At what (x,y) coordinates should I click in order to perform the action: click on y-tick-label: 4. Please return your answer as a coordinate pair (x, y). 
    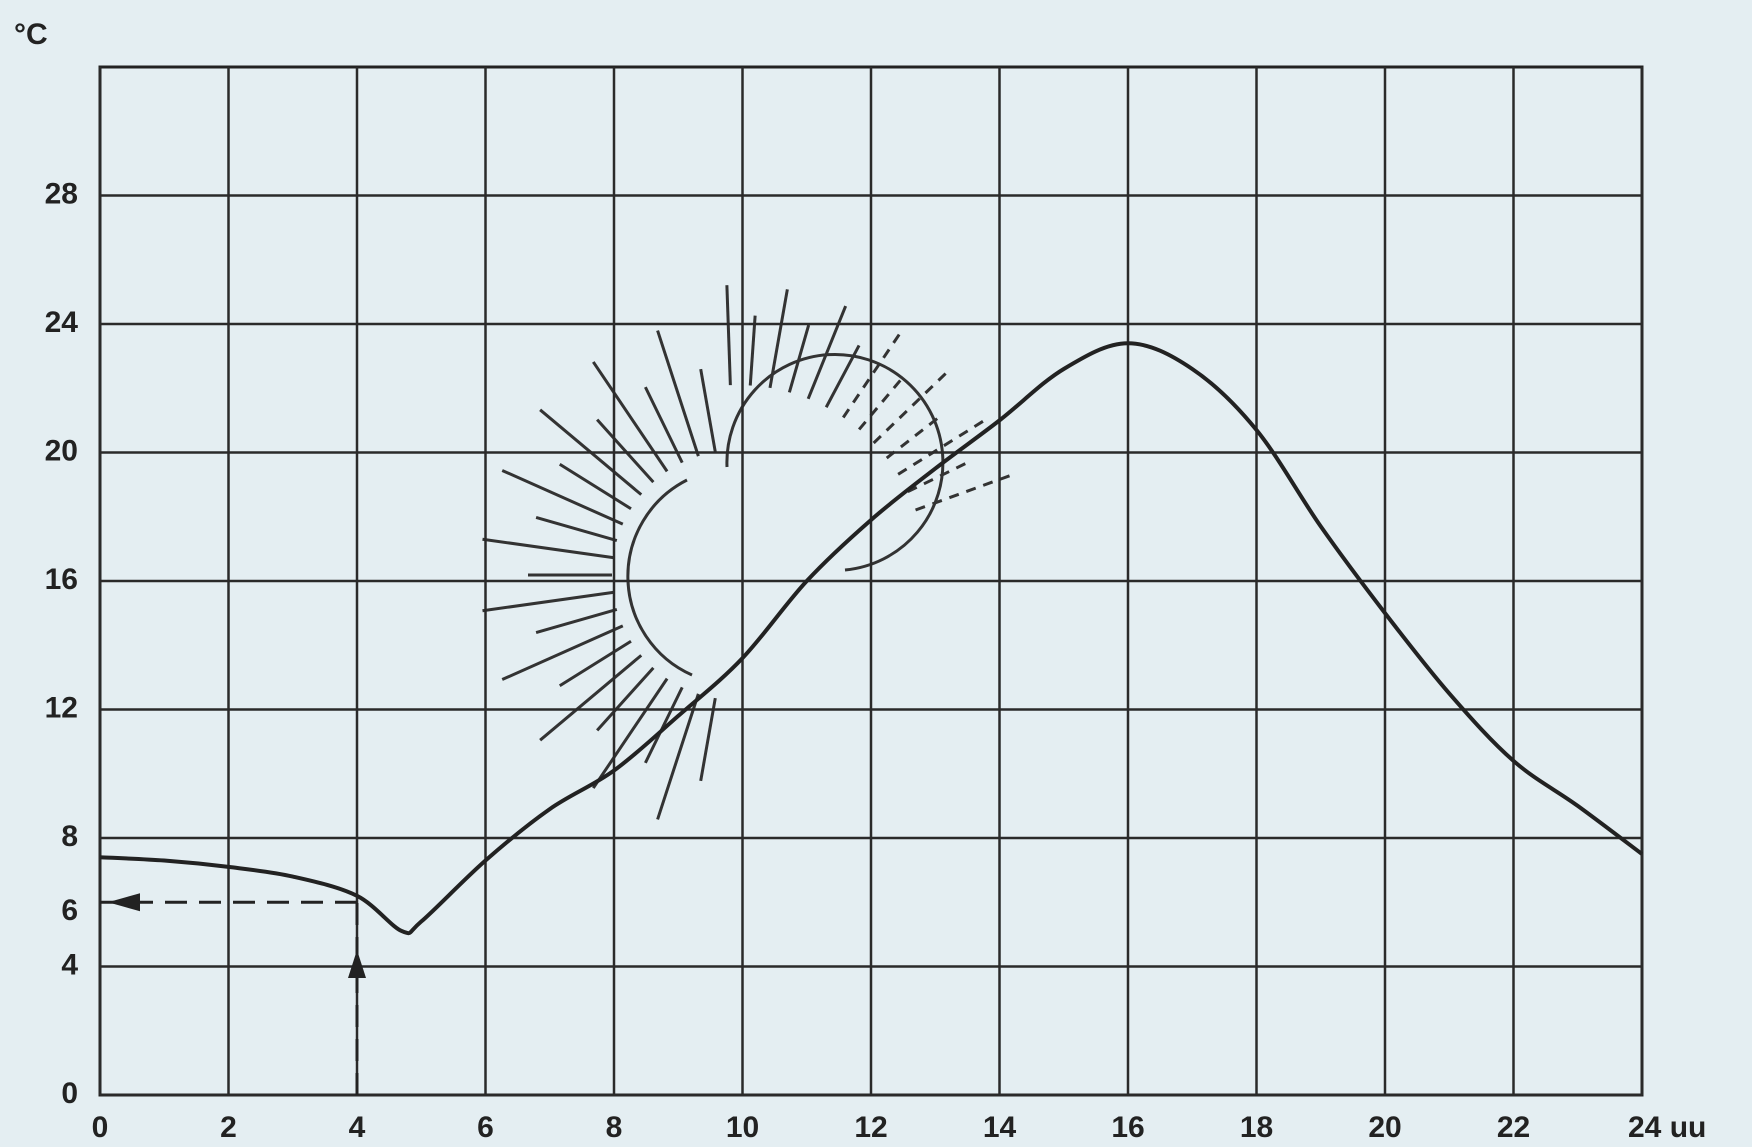
    Looking at the image, I should click on (69, 964).